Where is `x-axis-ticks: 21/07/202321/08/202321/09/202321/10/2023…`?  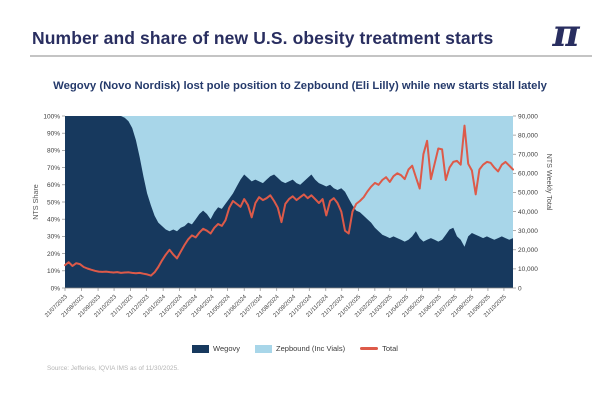
x-axis-ticks: 21/07/202321/08/202321/09/202321/10/2023… is located at coordinates (276, 303).